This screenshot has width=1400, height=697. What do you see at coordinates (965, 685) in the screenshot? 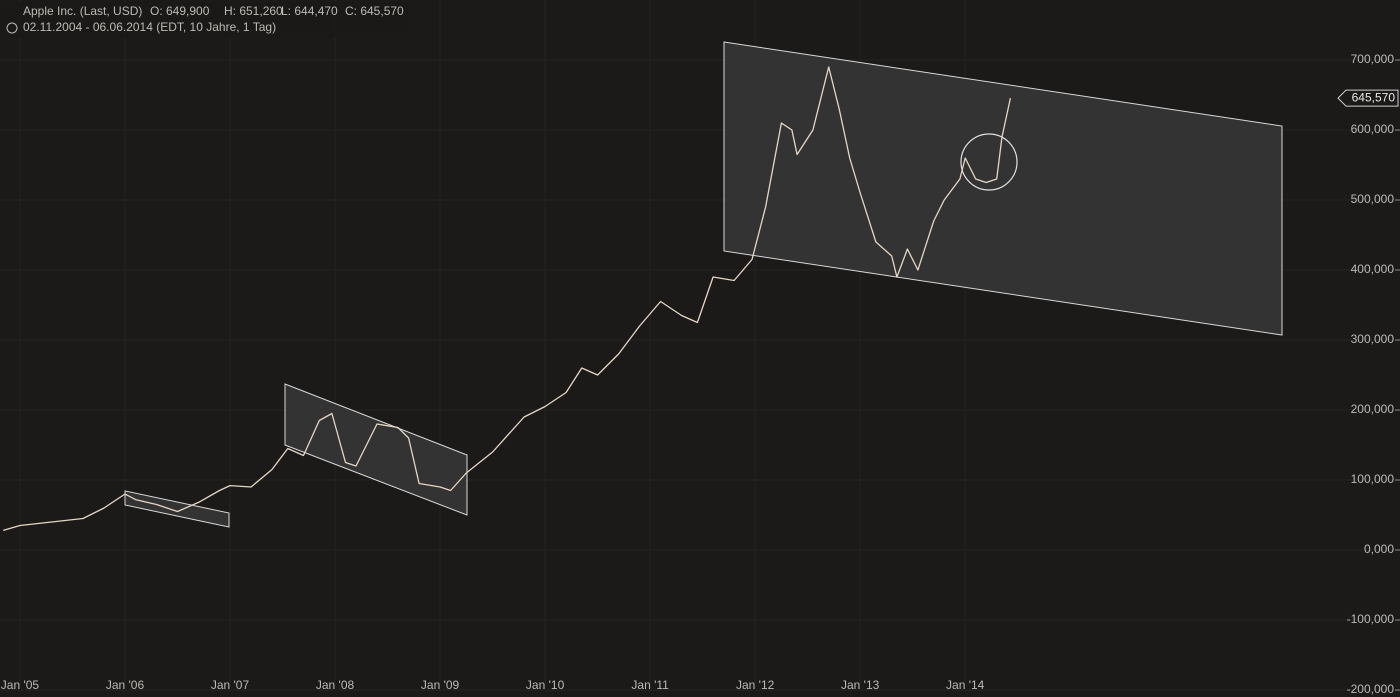
I see `x-tick-label: Jan '14` at bounding box center [965, 685].